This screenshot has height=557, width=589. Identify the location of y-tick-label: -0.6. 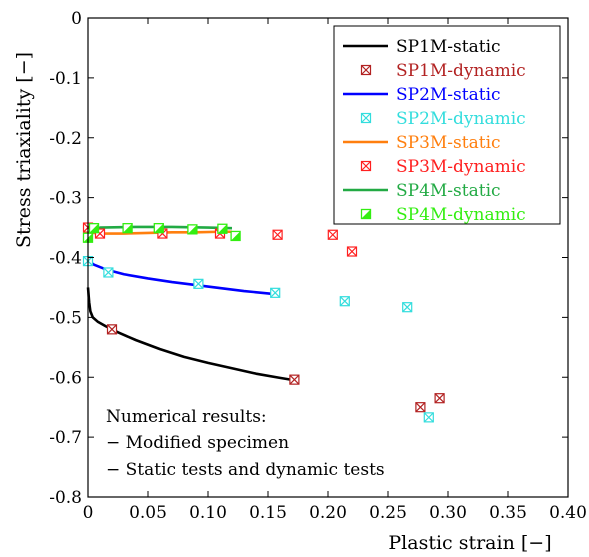
(65, 378).